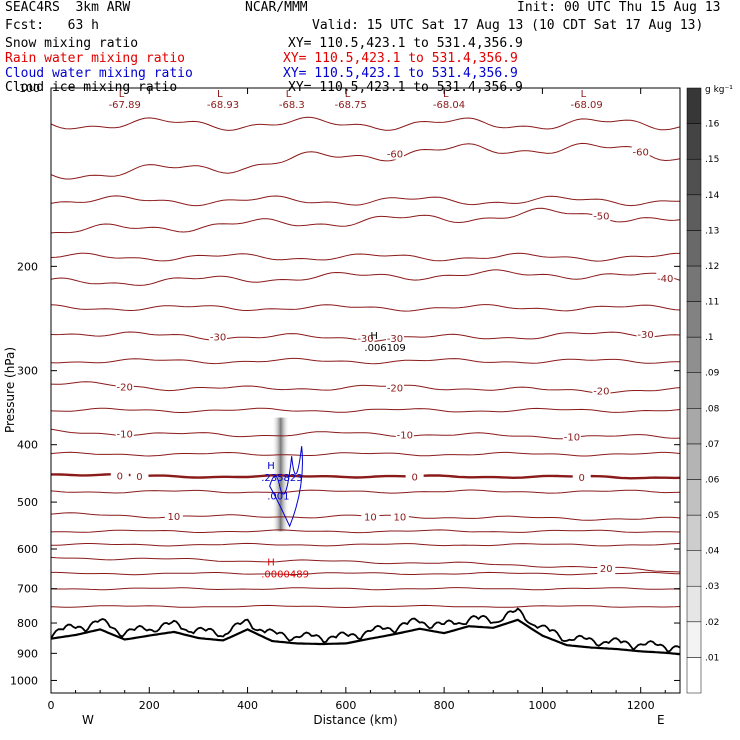 This screenshot has height=740, width=740. Describe the element at coordinates (400, 73) in the screenshot. I see `field-cloudwater-xy: XY= 110.5,423.1 to 531.4,356.9` at that location.